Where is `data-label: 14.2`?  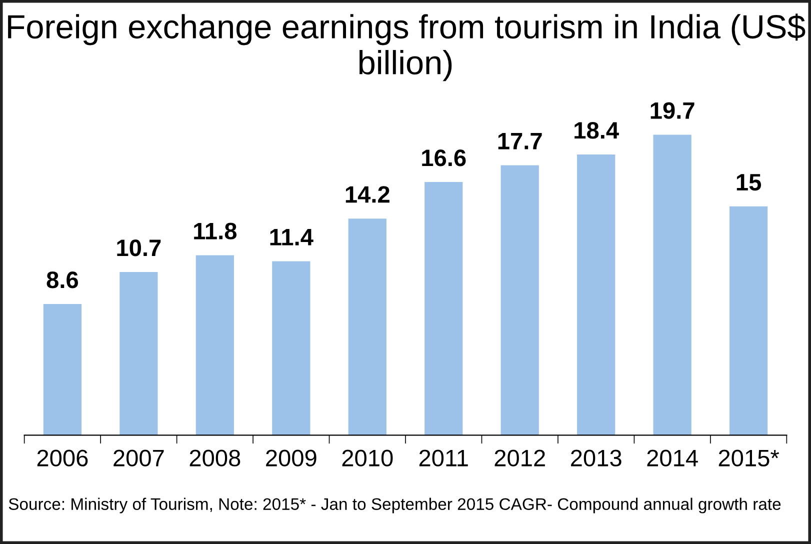 data-label: 14.2 is located at coordinates (368, 194).